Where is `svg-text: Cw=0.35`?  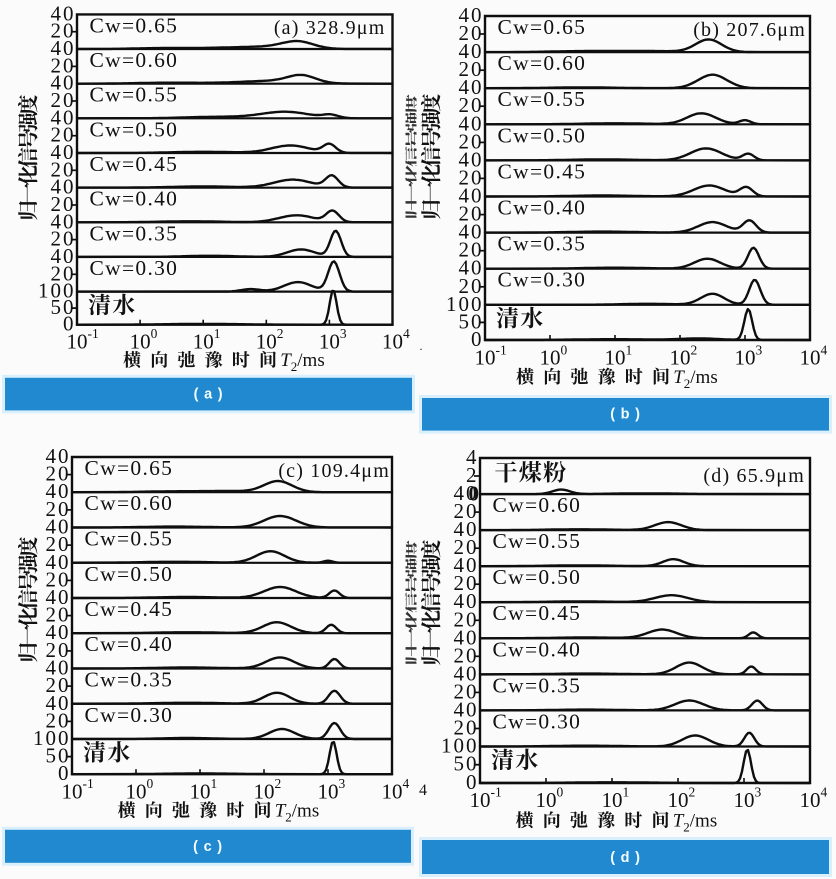 svg-text: Cw=0.35 is located at coordinates (129, 680).